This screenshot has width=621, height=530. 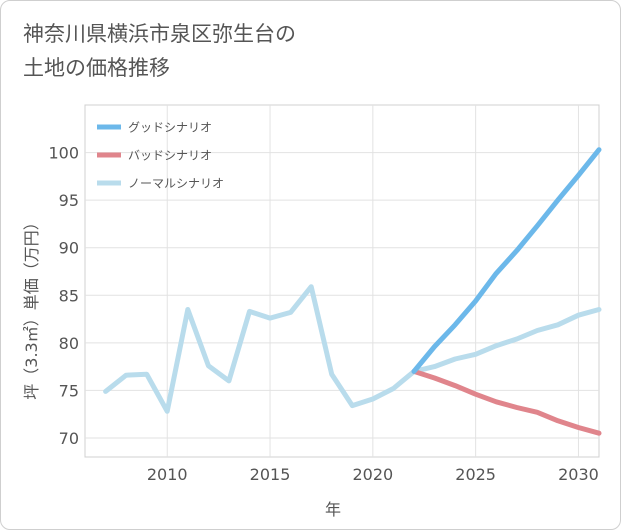 I want to click on x-tick-label: 2030, so click(x=578, y=474).